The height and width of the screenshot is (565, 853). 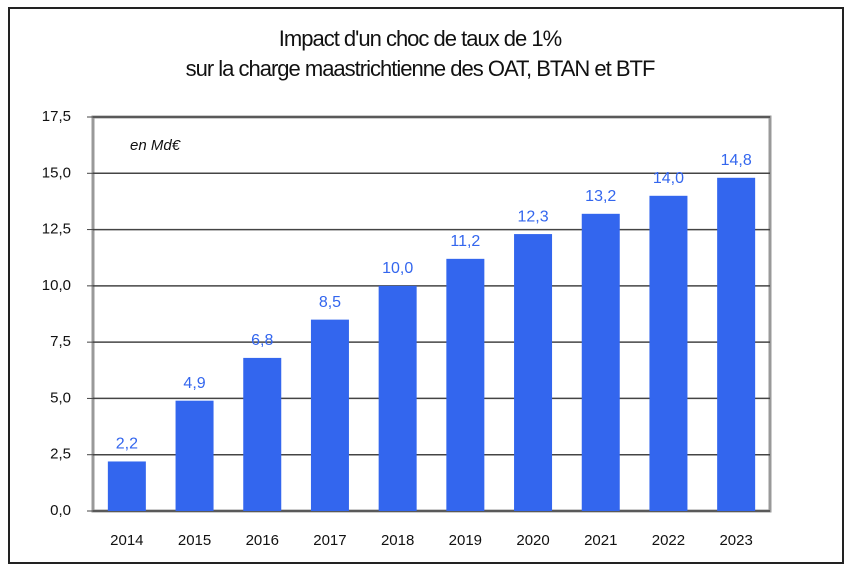 I want to click on value-label: 12,3, so click(x=532, y=216).